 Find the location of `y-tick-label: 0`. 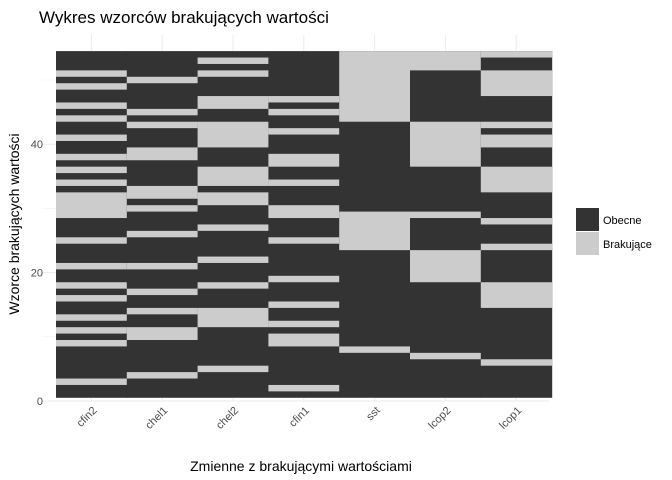

y-tick-label: 0 is located at coordinates (40, 402).